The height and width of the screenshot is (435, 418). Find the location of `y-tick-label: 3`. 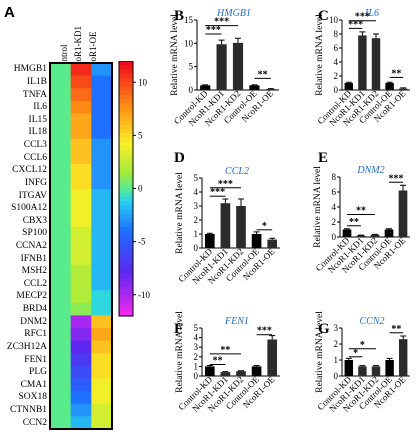

y-tick-label: 3 is located at coordinates (196, 347).